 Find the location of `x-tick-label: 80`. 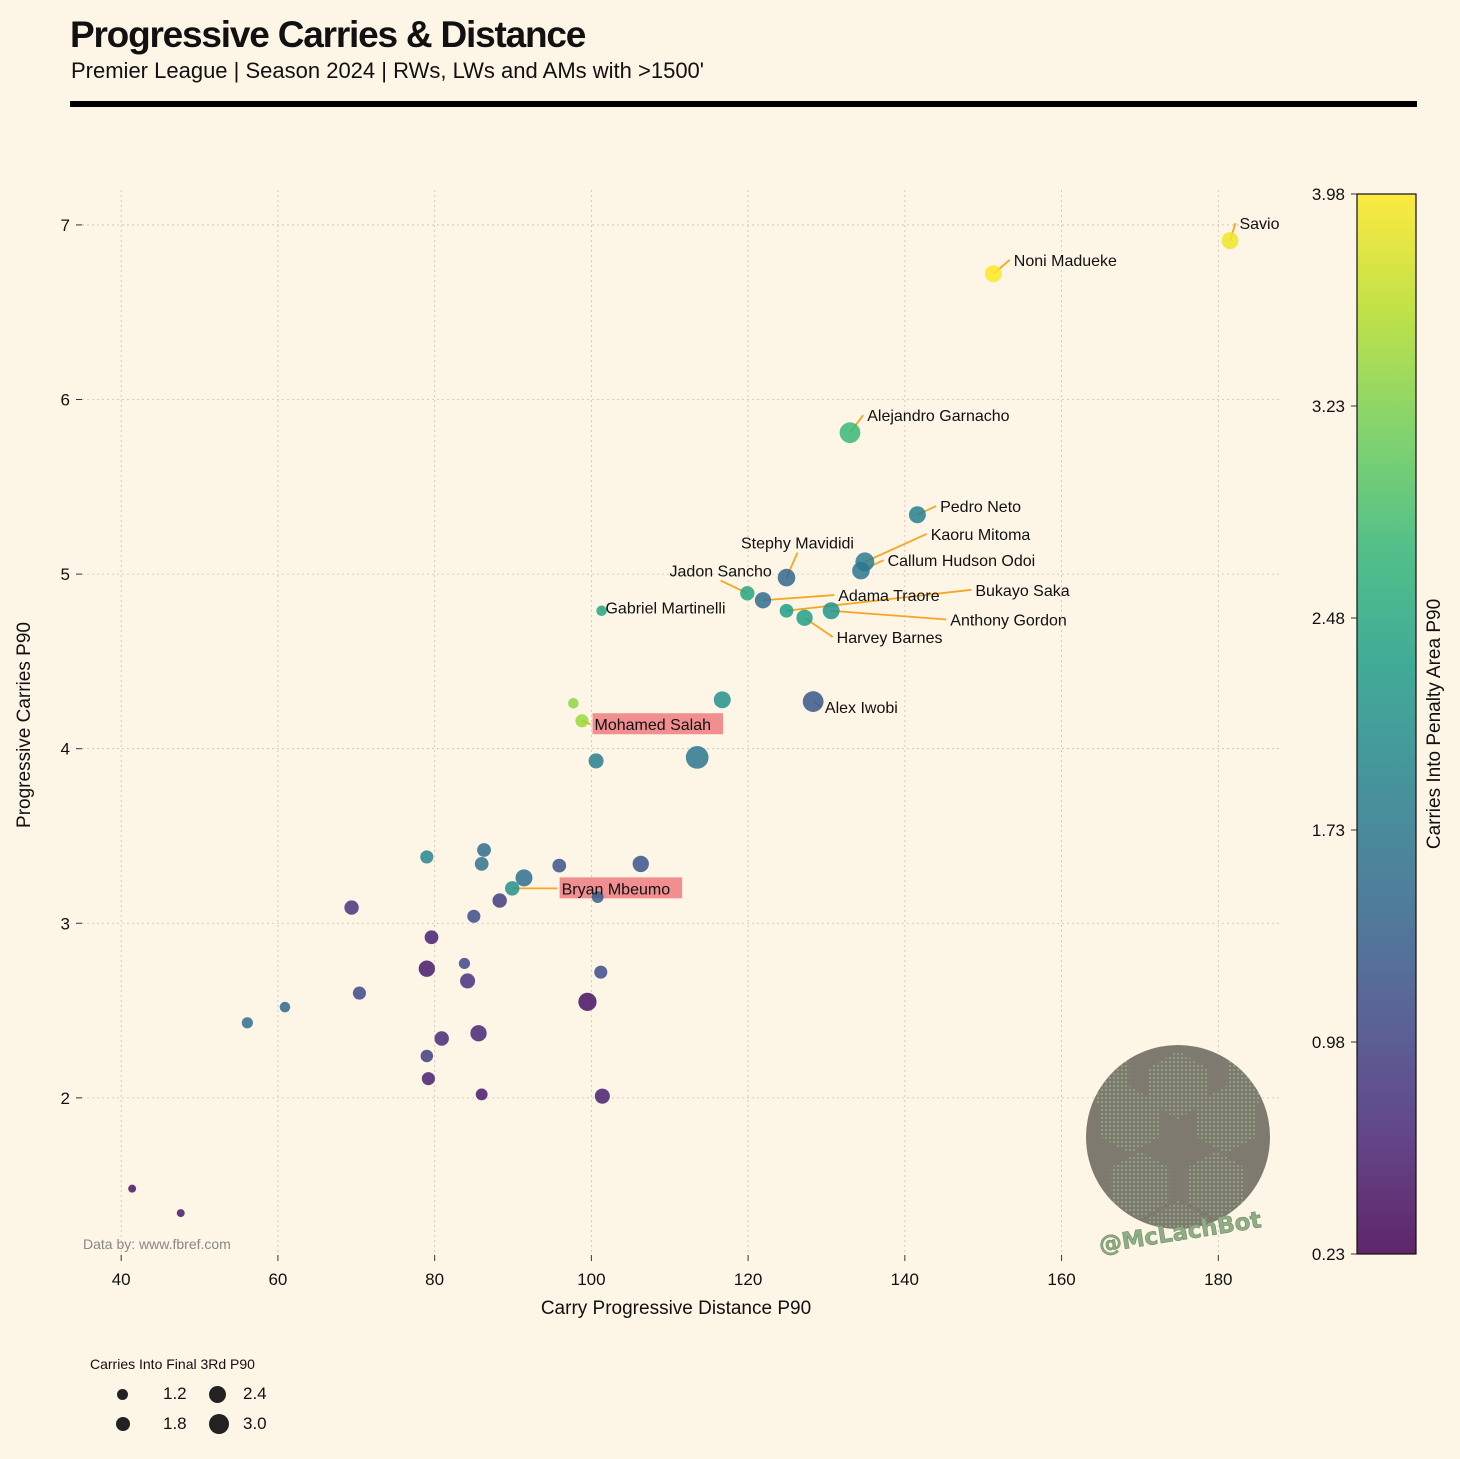

x-tick-label: 80 is located at coordinates (434, 1279).